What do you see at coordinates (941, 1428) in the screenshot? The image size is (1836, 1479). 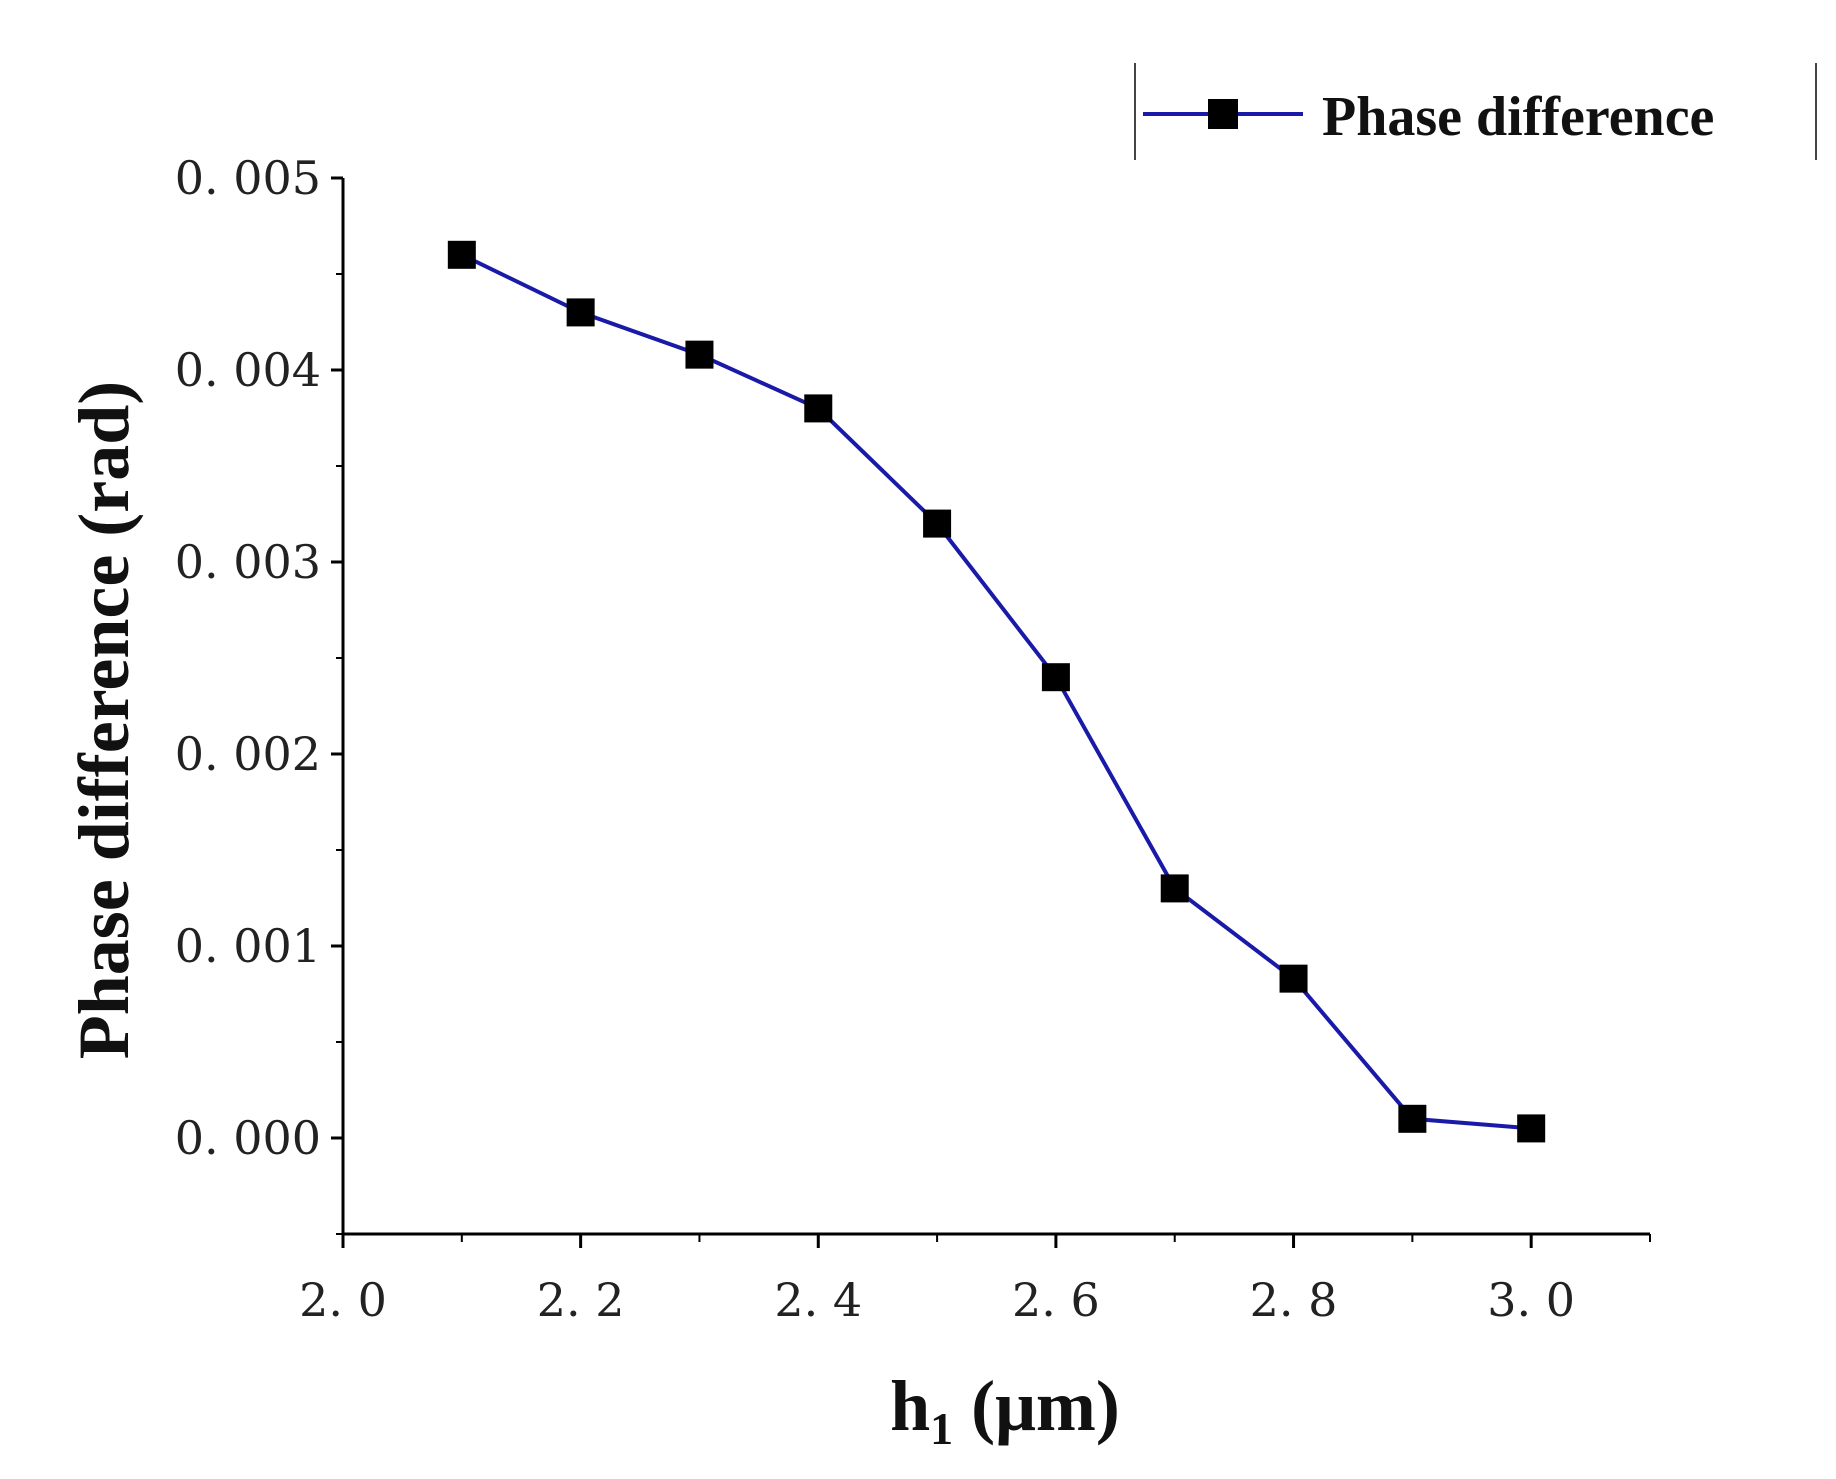 I see `x-axis-title-subscript: 1` at bounding box center [941, 1428].